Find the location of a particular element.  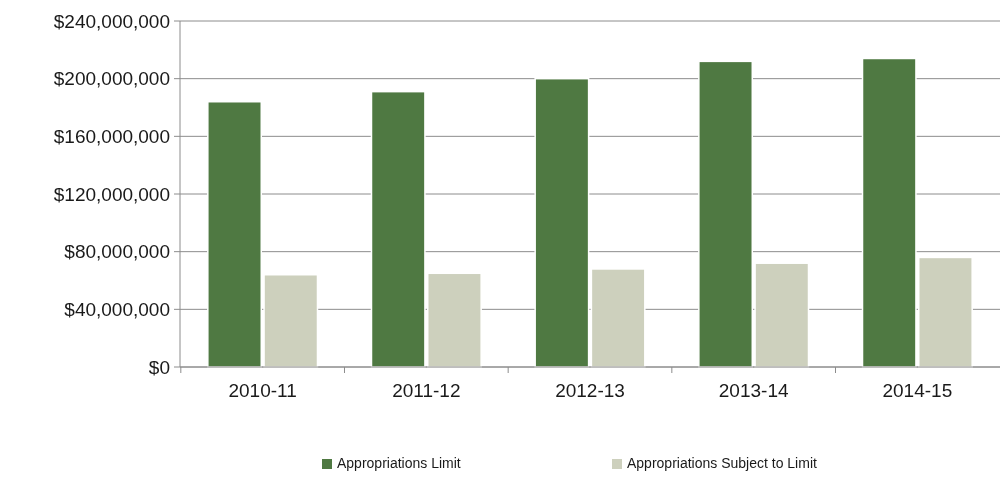

x-tick-label: 2010-11 is located at coordinates (262, 390).